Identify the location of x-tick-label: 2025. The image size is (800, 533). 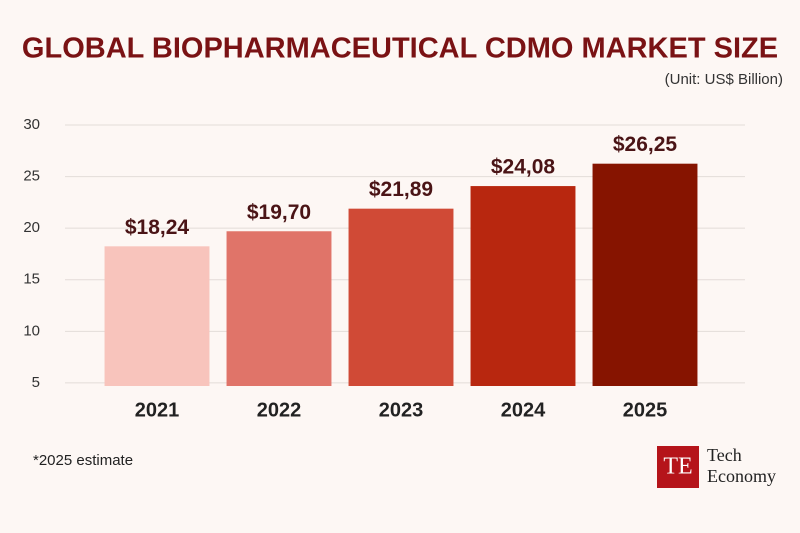
(645, 410).